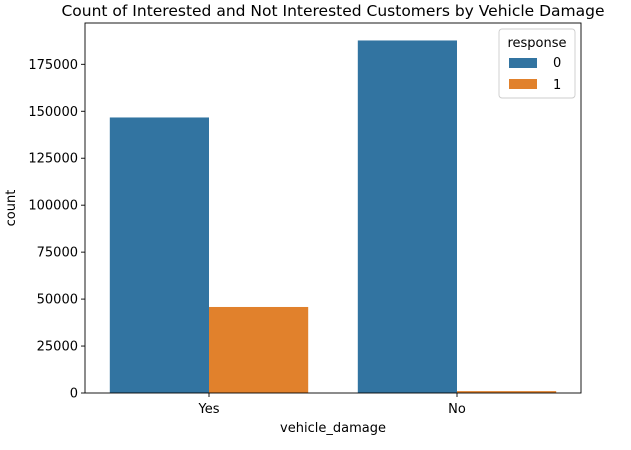 Image resolution: width=631 pixels, height=450 pixels. What do you see at coordinates (557, 63) in the screenshot?
I see `legend-label-0: 0` at bounding box center [557, 63].